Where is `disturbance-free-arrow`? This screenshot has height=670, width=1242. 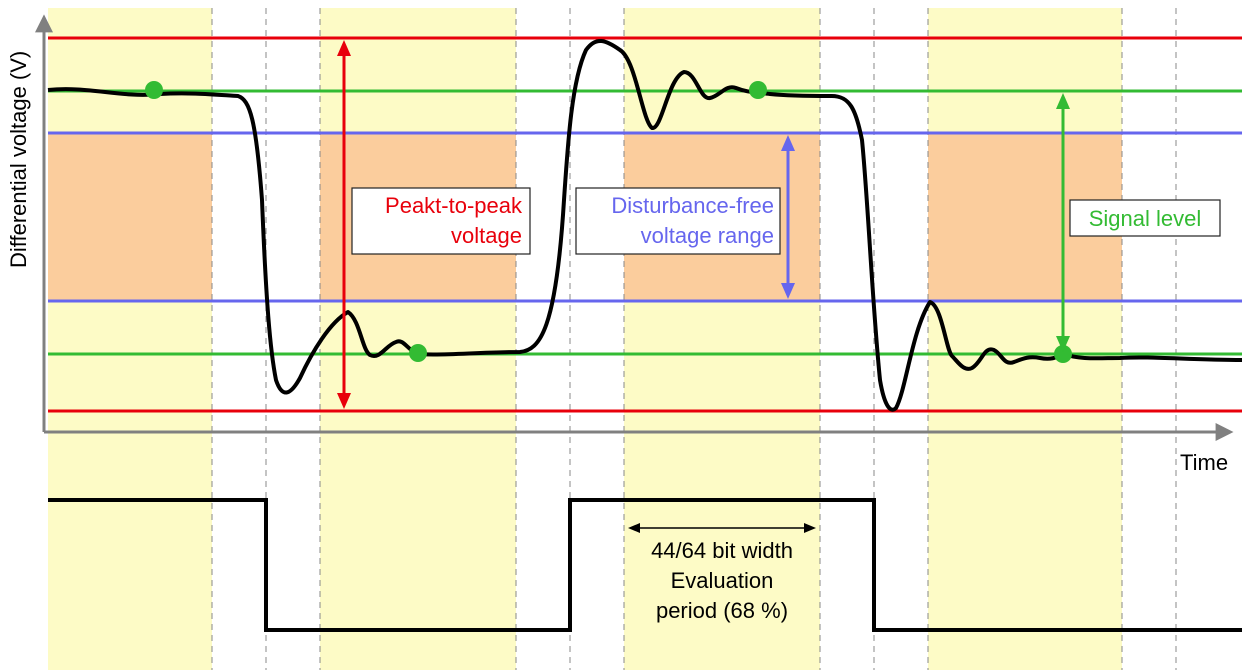 disturbance-free-arrow is located at coordinates (788, 217).